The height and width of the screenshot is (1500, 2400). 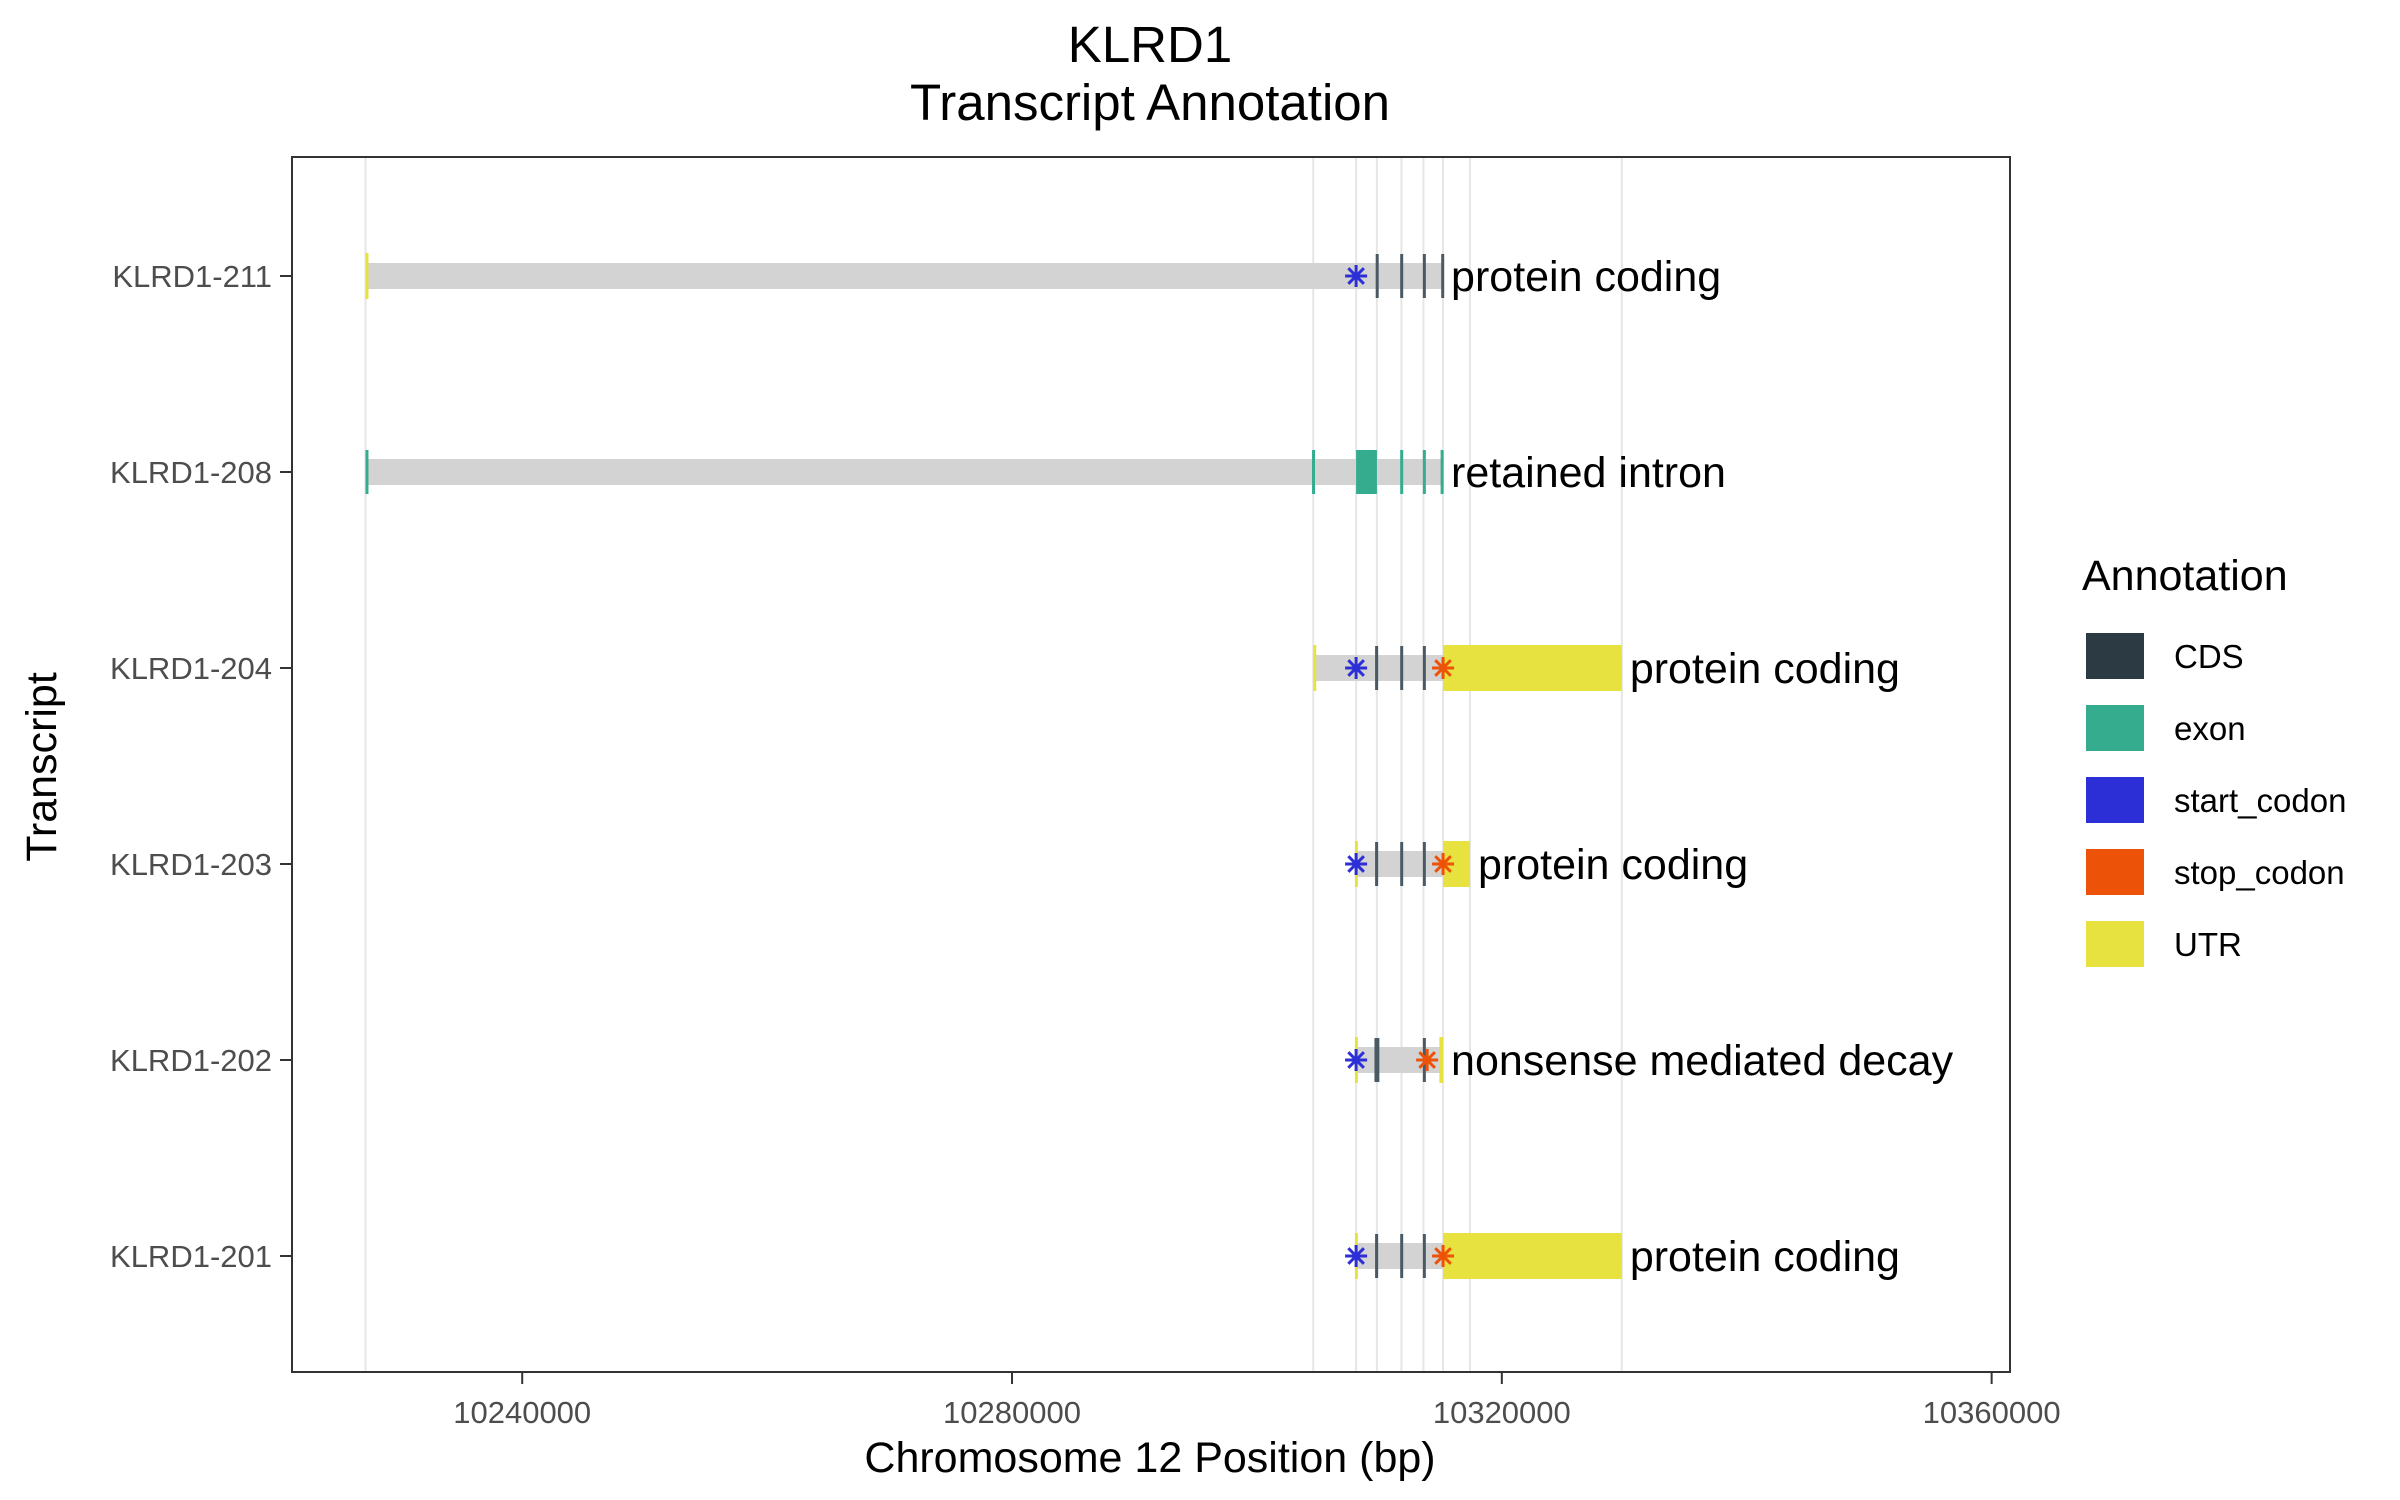 What do you see at coordinates (2115, 872) in the screenshot?
I see `legend-key-stop-codon` at bounding box center [2115, 872].